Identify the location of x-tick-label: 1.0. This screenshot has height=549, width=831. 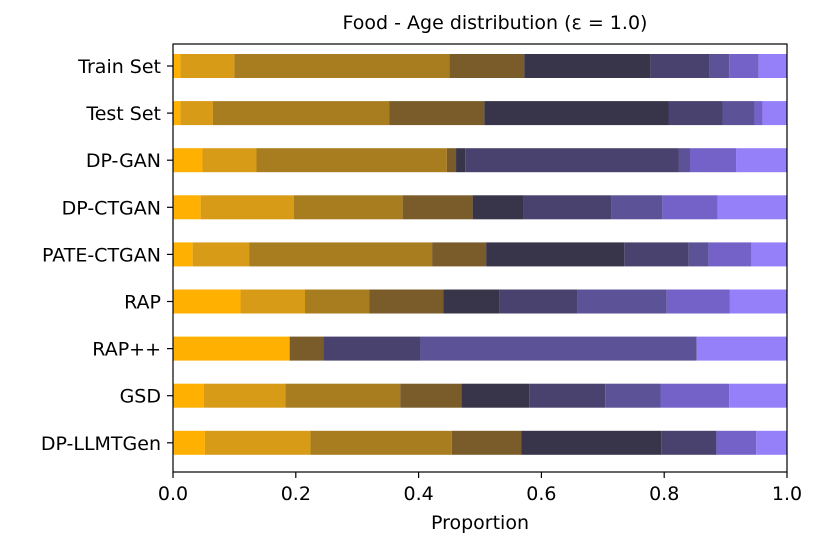
(787, 494).